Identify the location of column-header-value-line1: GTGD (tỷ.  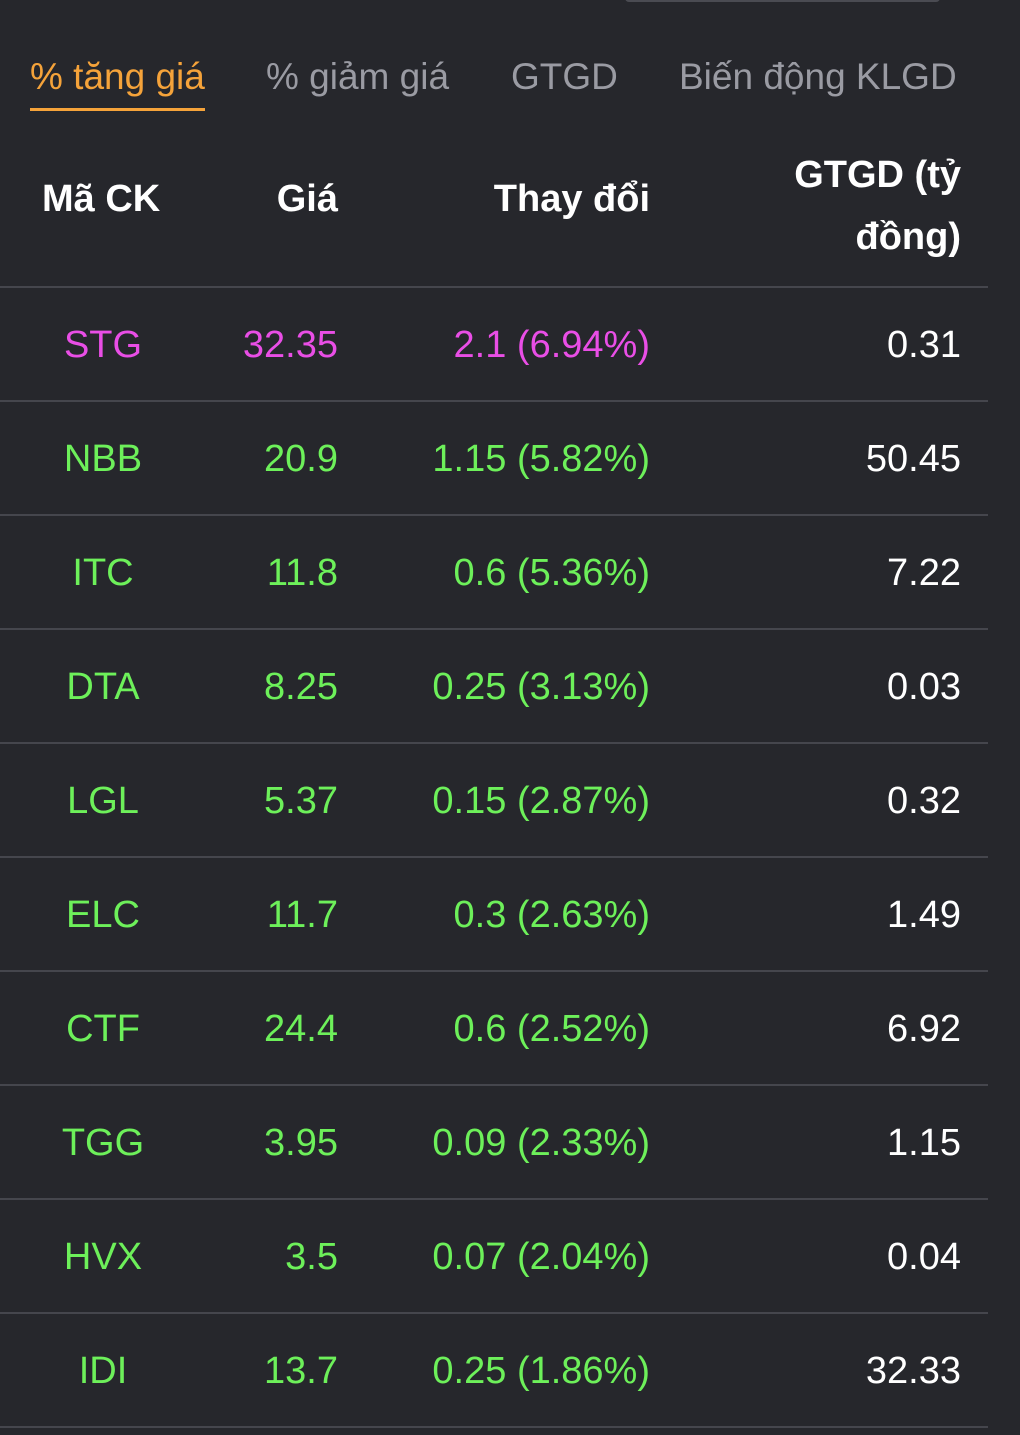
(877, 175).